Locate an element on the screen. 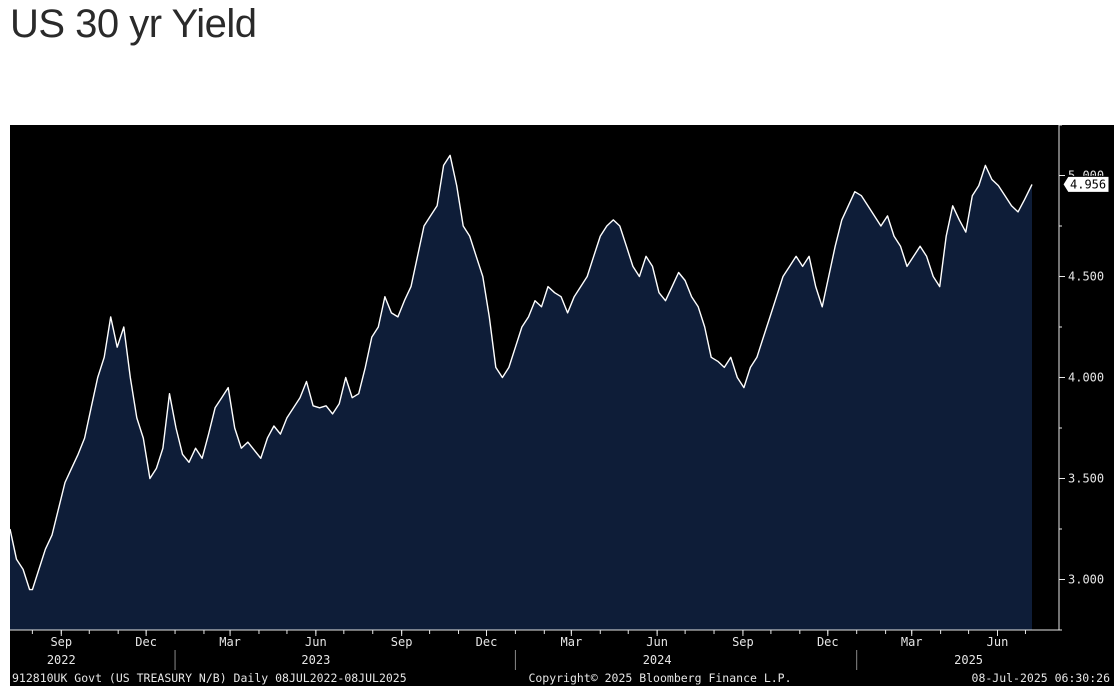  y-tick-label: 3.500 is located at coordinates (1086, 479).